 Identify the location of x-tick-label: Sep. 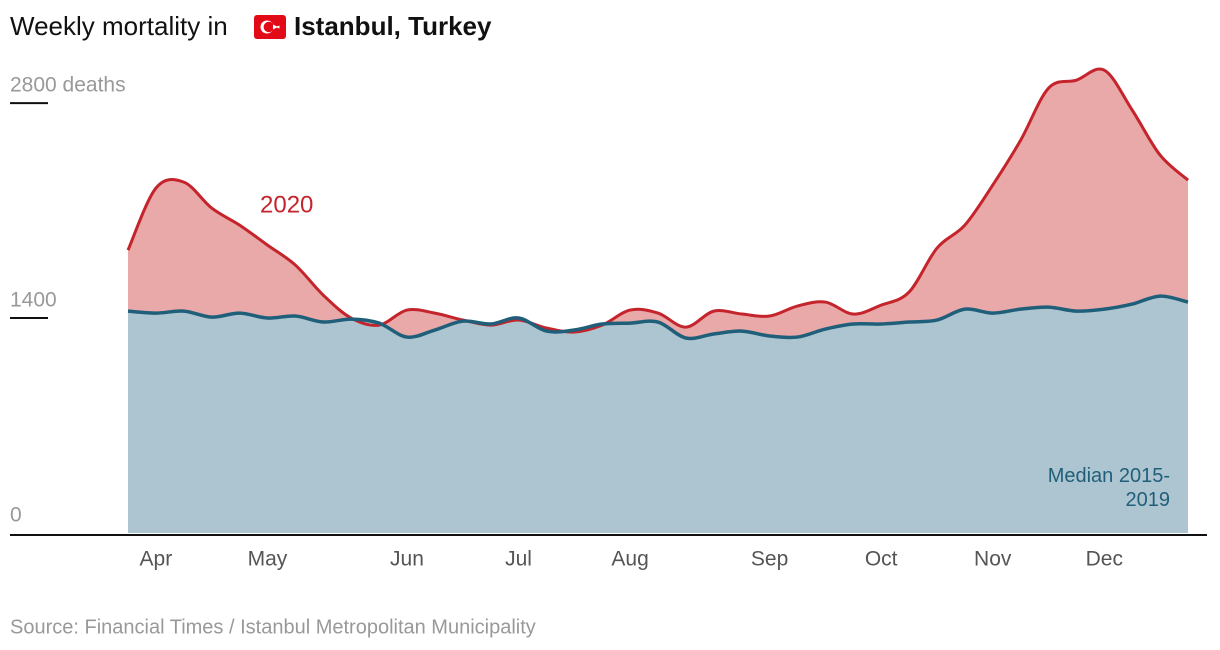
(769, 559).